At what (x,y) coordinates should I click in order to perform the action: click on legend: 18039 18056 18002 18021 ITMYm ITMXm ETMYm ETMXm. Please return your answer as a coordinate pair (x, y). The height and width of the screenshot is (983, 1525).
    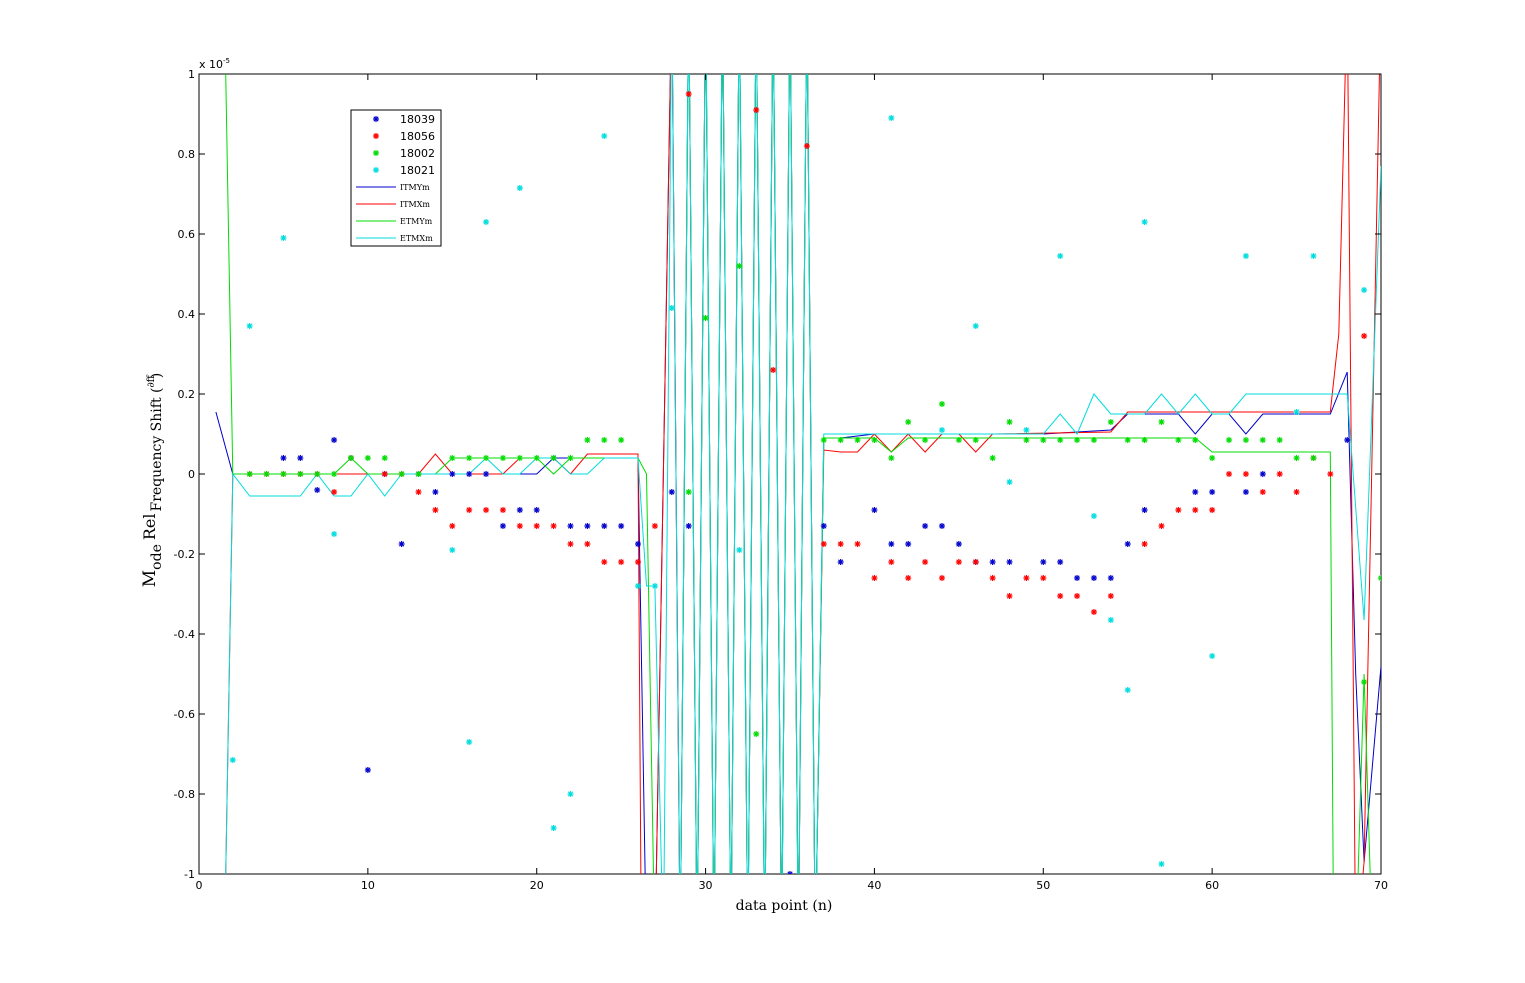
    Looking at the image, I should click on (396, 178).